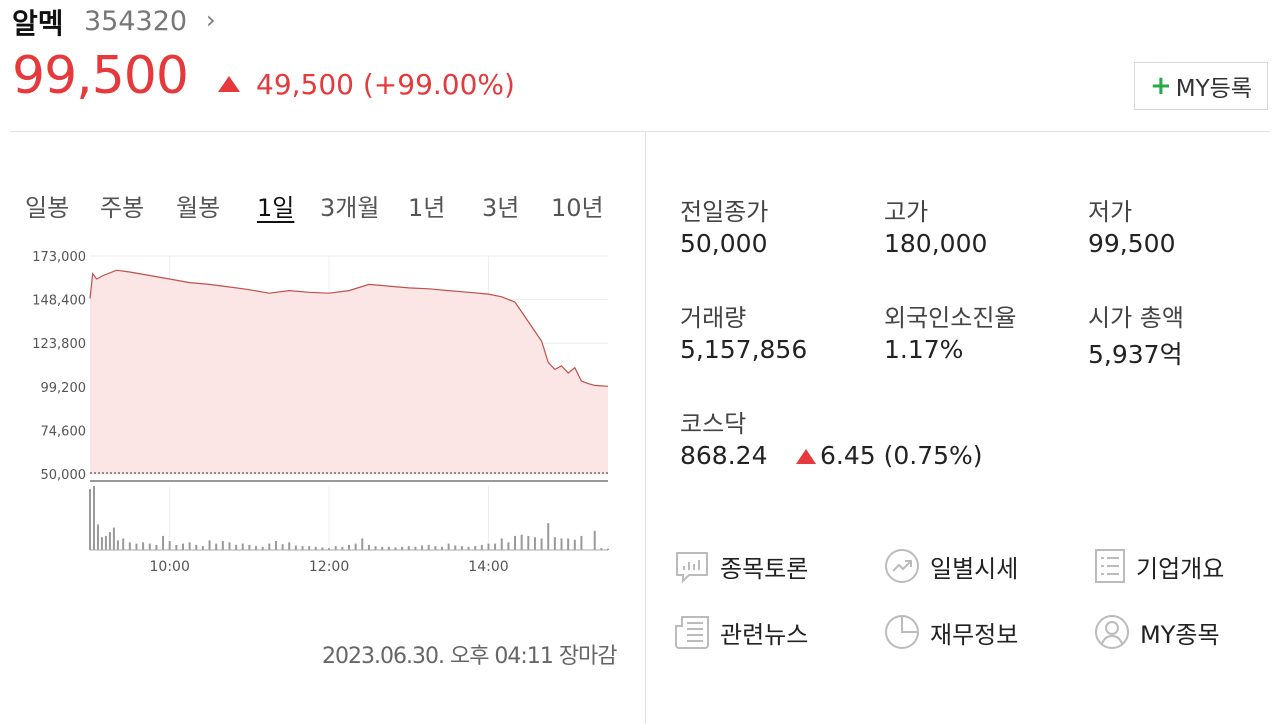  Describe the element at coordinates (974, 568) in the screenshot. I see `daily-price-label: 일별시세` at that location.